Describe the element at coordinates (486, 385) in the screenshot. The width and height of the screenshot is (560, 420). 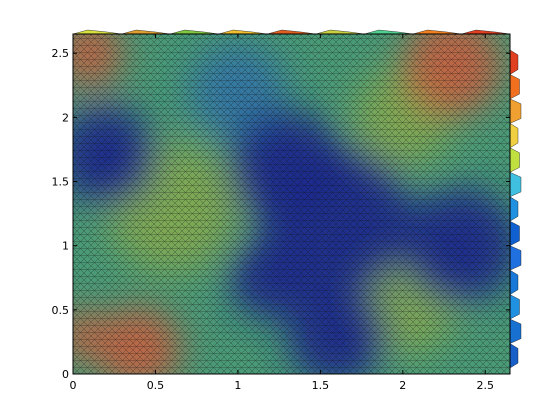
I see `x-tick-label-5: 2.5` at that location.